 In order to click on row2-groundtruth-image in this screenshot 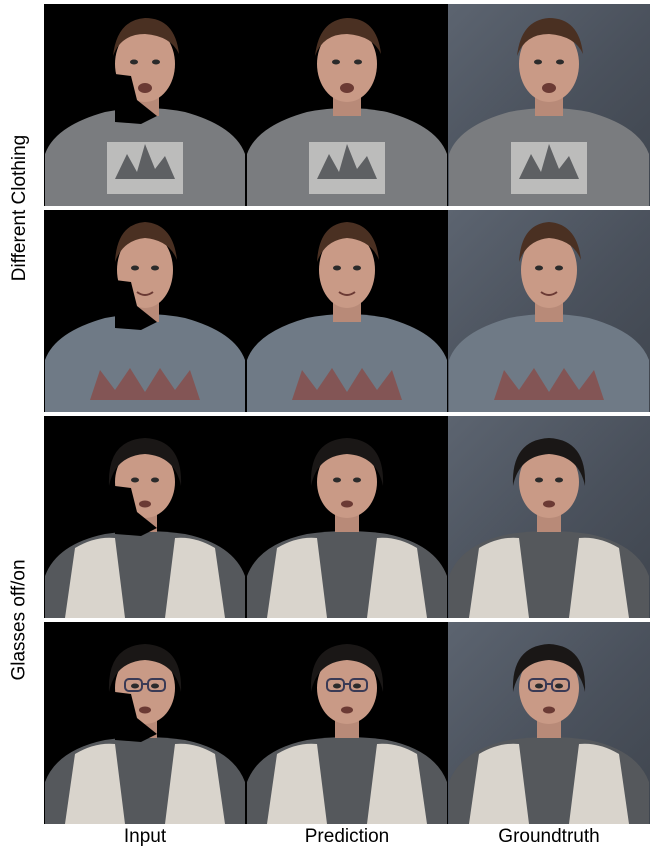, I will do `click(549, 311)`.